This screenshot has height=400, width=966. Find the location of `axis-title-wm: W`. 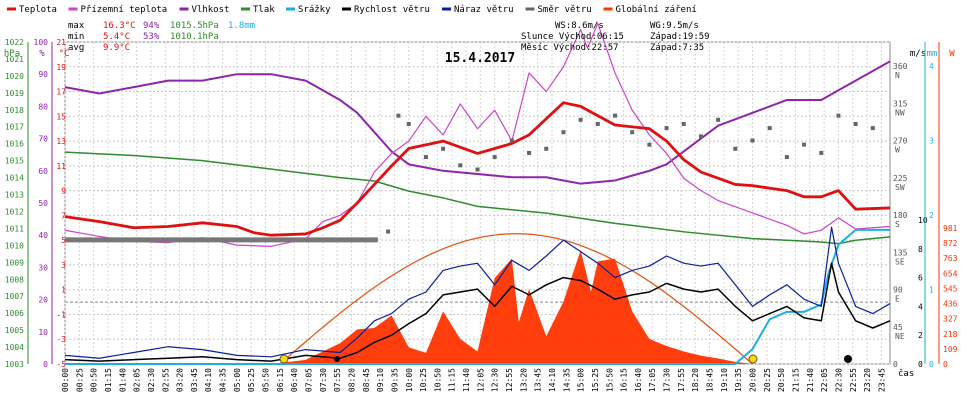

axis-title-wm: W is located at coordinates (952, 54).